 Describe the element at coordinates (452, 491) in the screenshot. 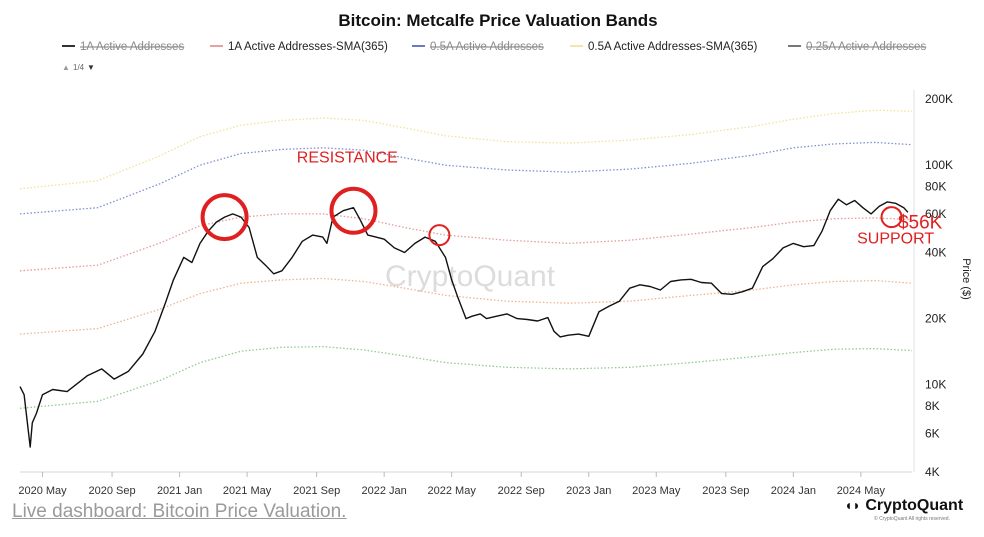

I see `x-tick-label-7: 2022 May` at that location.